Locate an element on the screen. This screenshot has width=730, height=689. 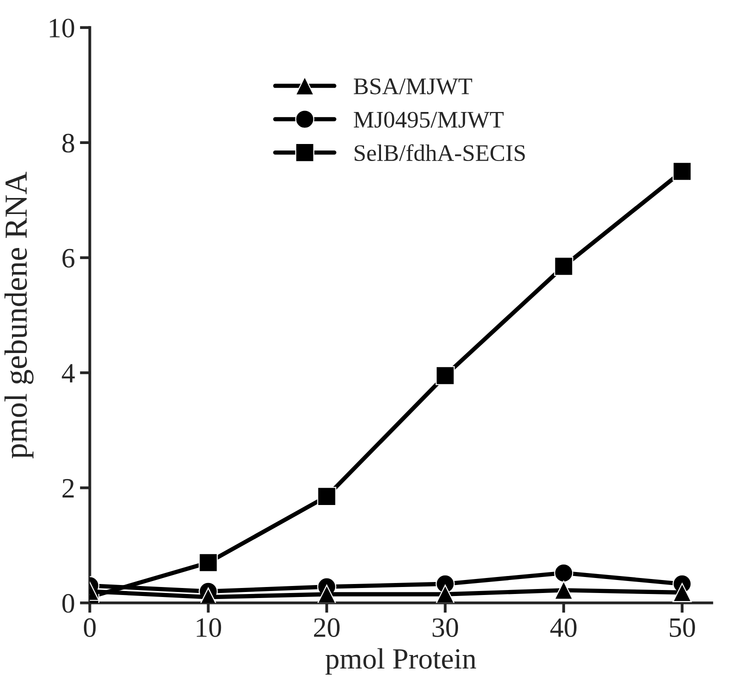
x-tick-label: 10 is located at coordinates (209, 628).